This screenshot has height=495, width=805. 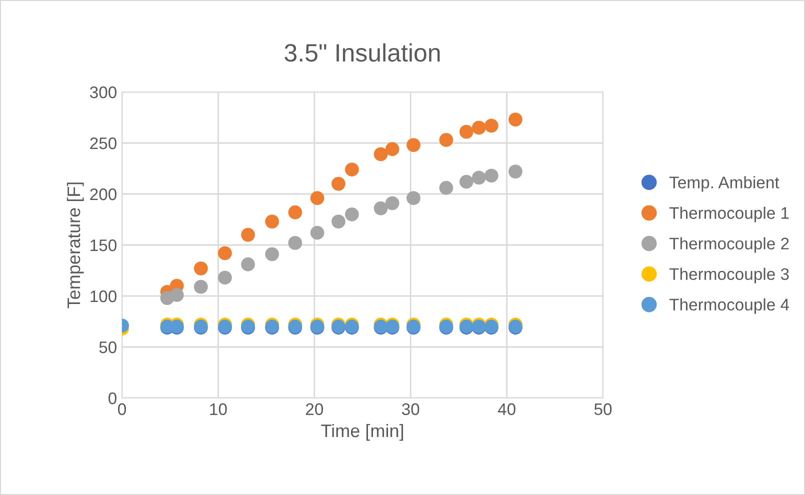 I want to click on x-tick-label: 40, so click(x=507, y=409).